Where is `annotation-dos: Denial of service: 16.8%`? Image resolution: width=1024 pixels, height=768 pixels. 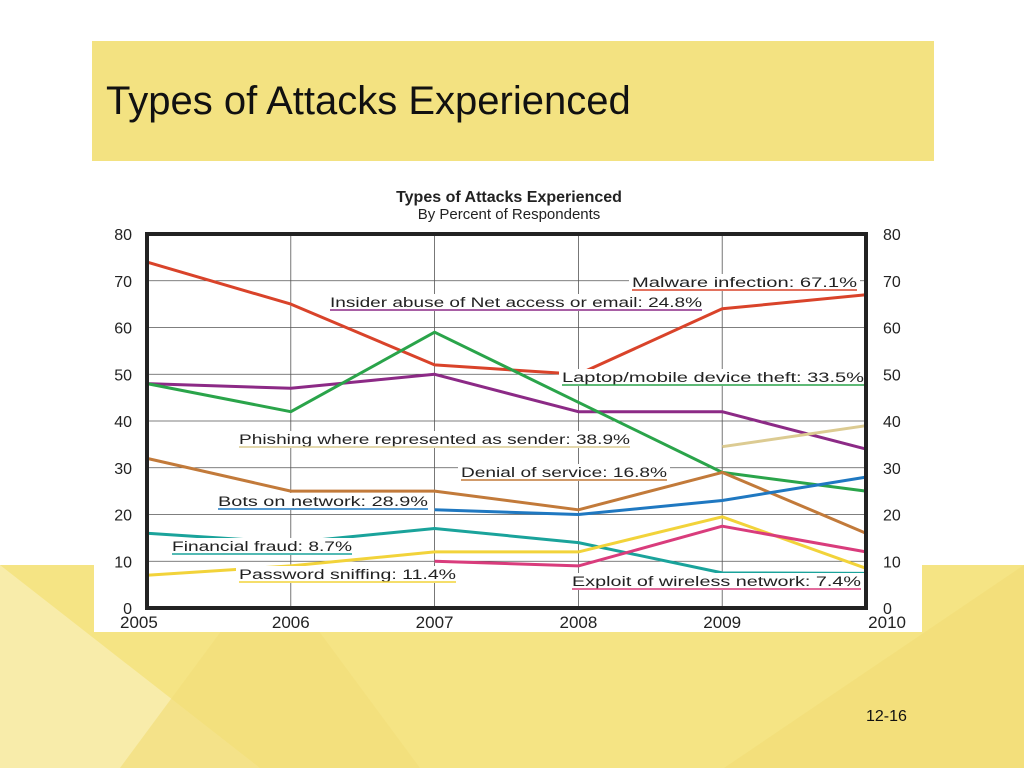
annotation-dos: Denial of service: 16.8% is located at coordinates (564, 472).